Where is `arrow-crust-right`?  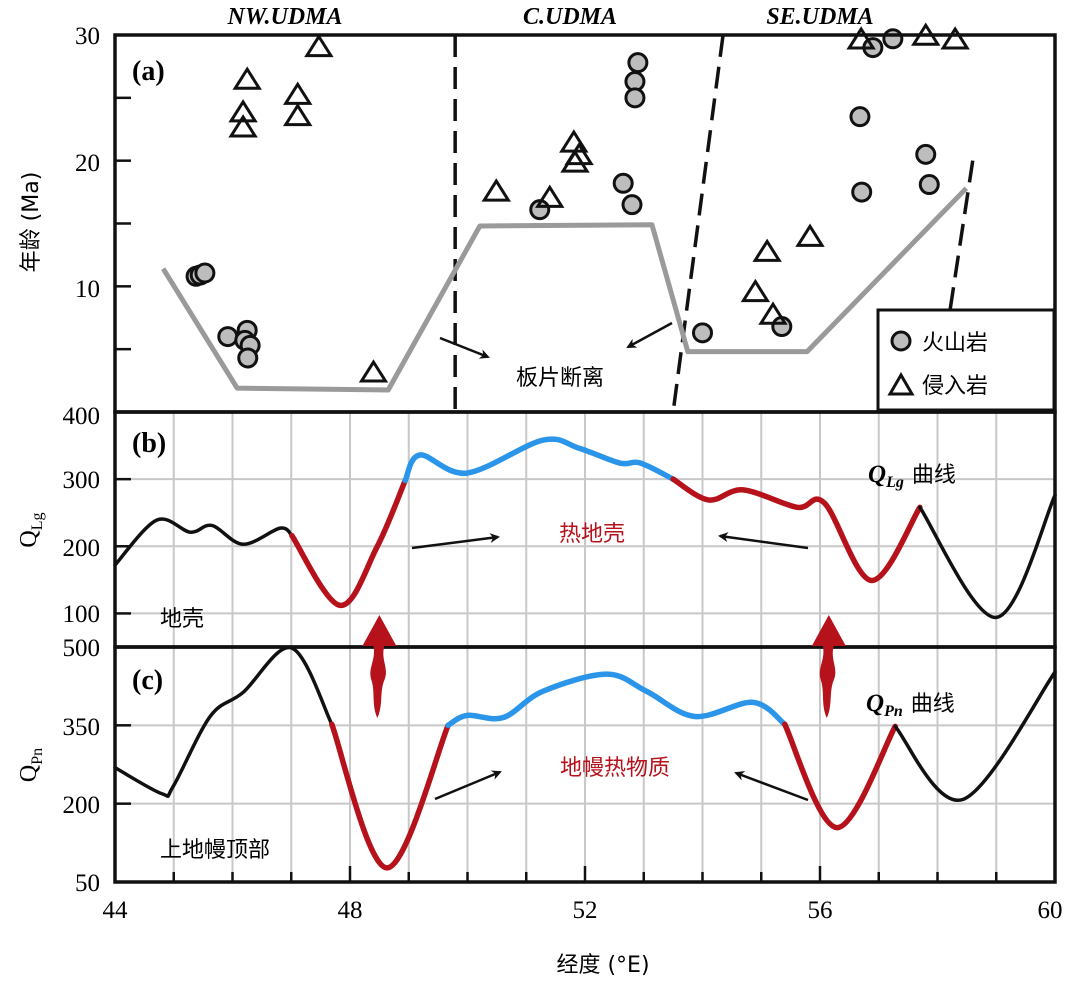
arrow-crust-right is located at coordinates (763, 541).